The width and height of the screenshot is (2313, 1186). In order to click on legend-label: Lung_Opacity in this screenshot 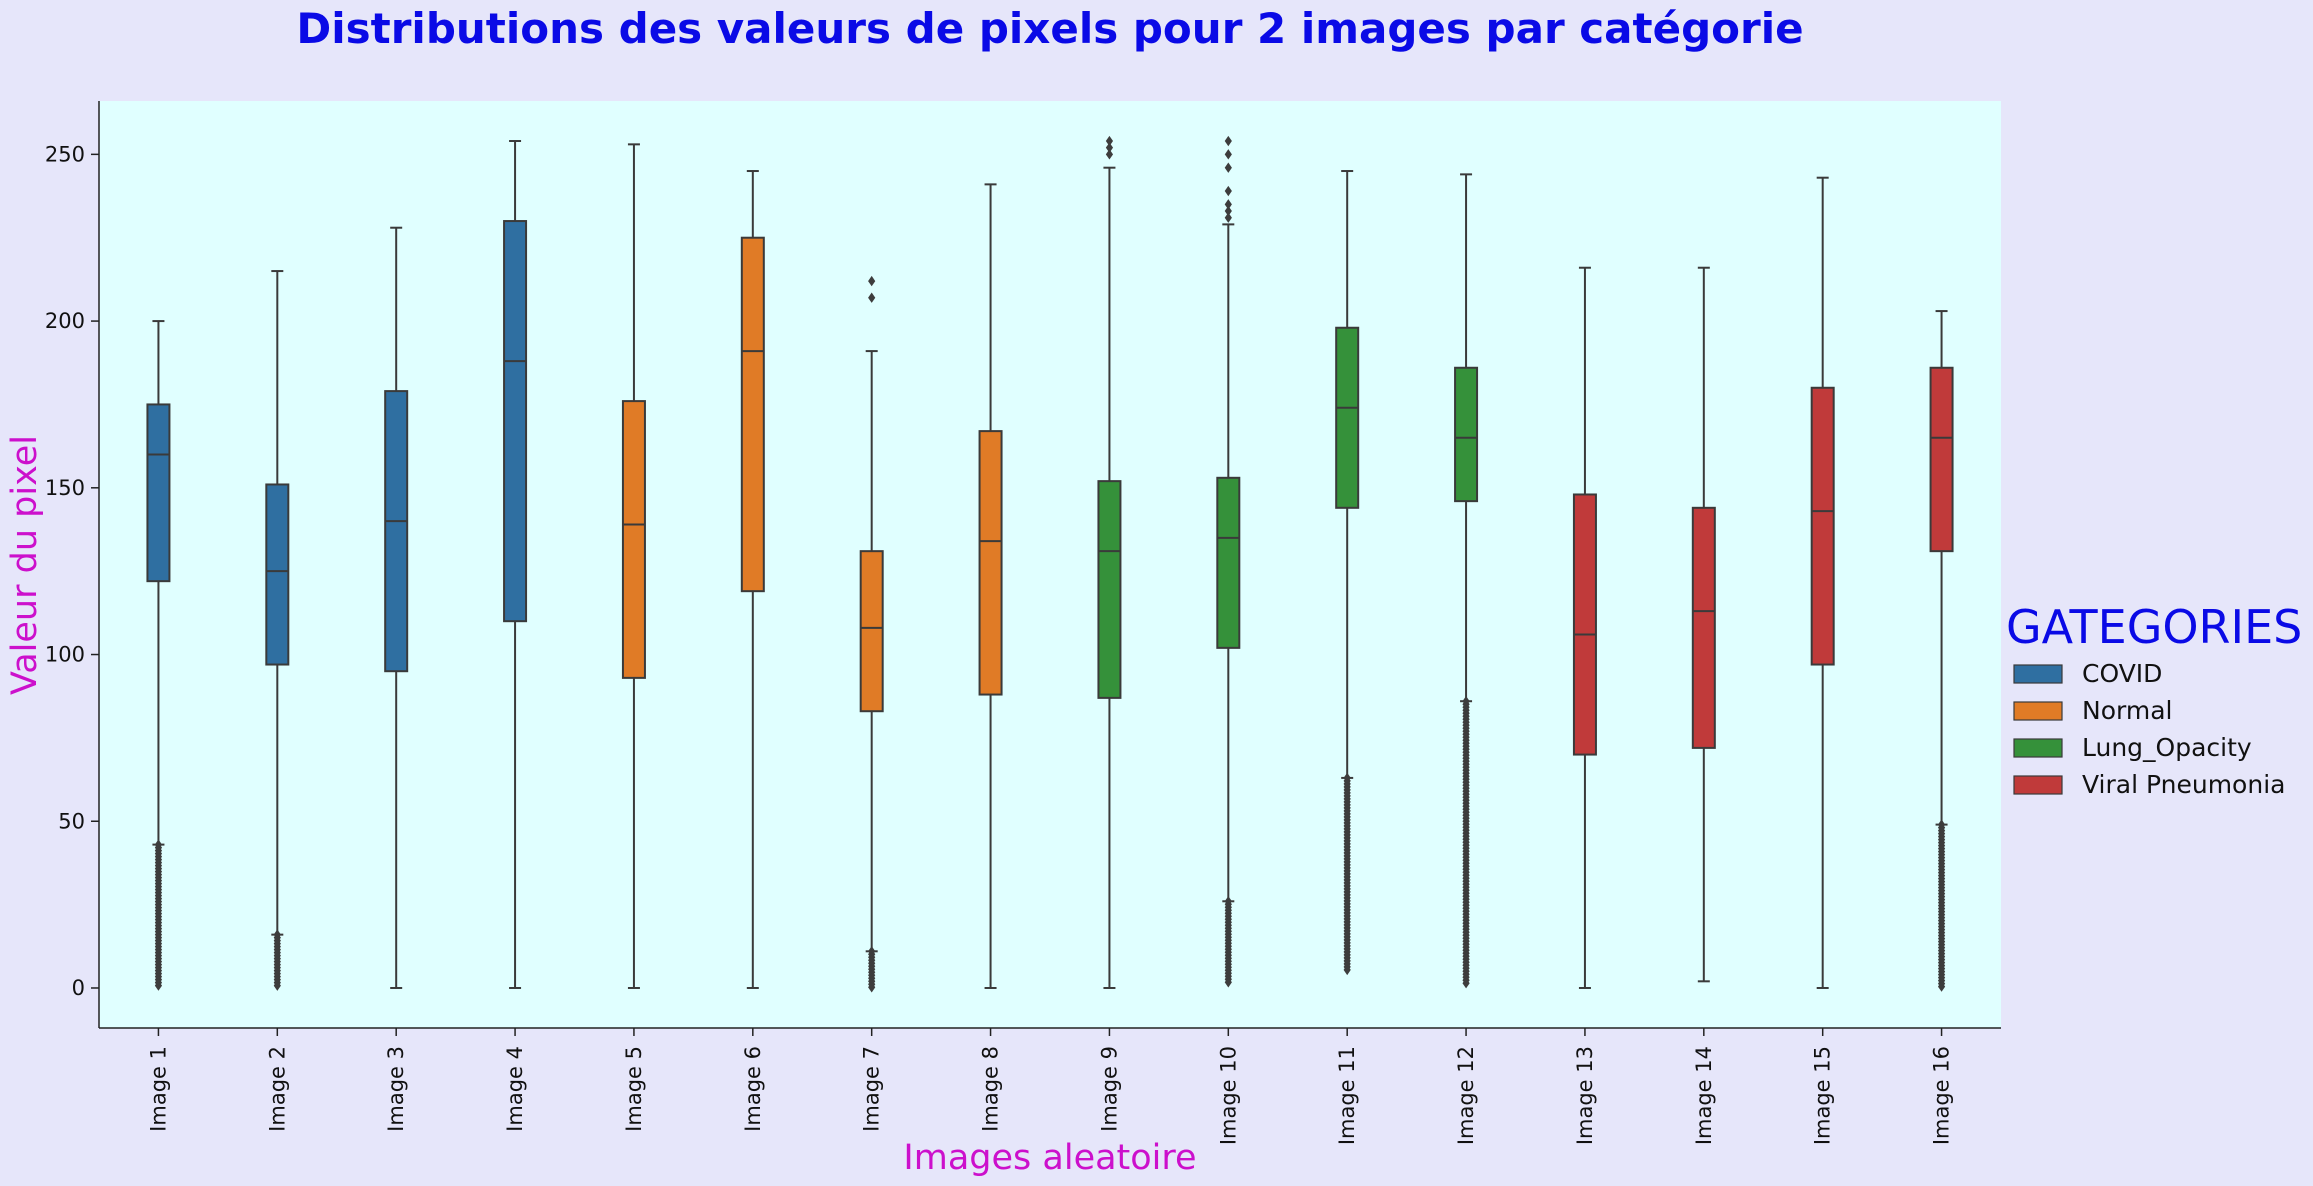, I will do `click(2167, 747)`.